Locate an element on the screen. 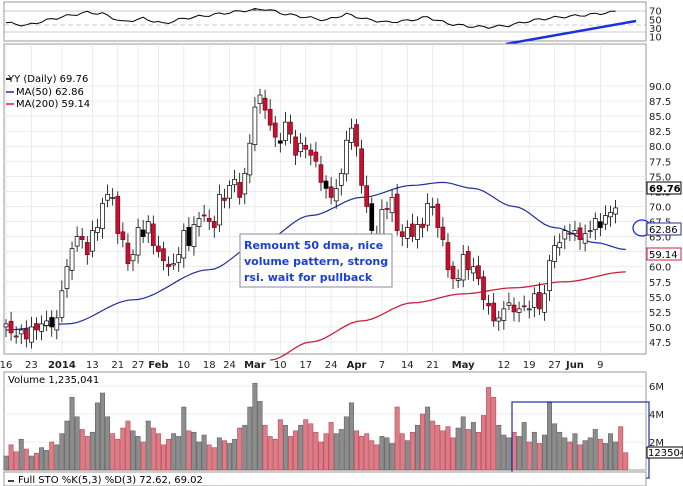  x-tick-label: 7 is located at coordinates (382, 365).